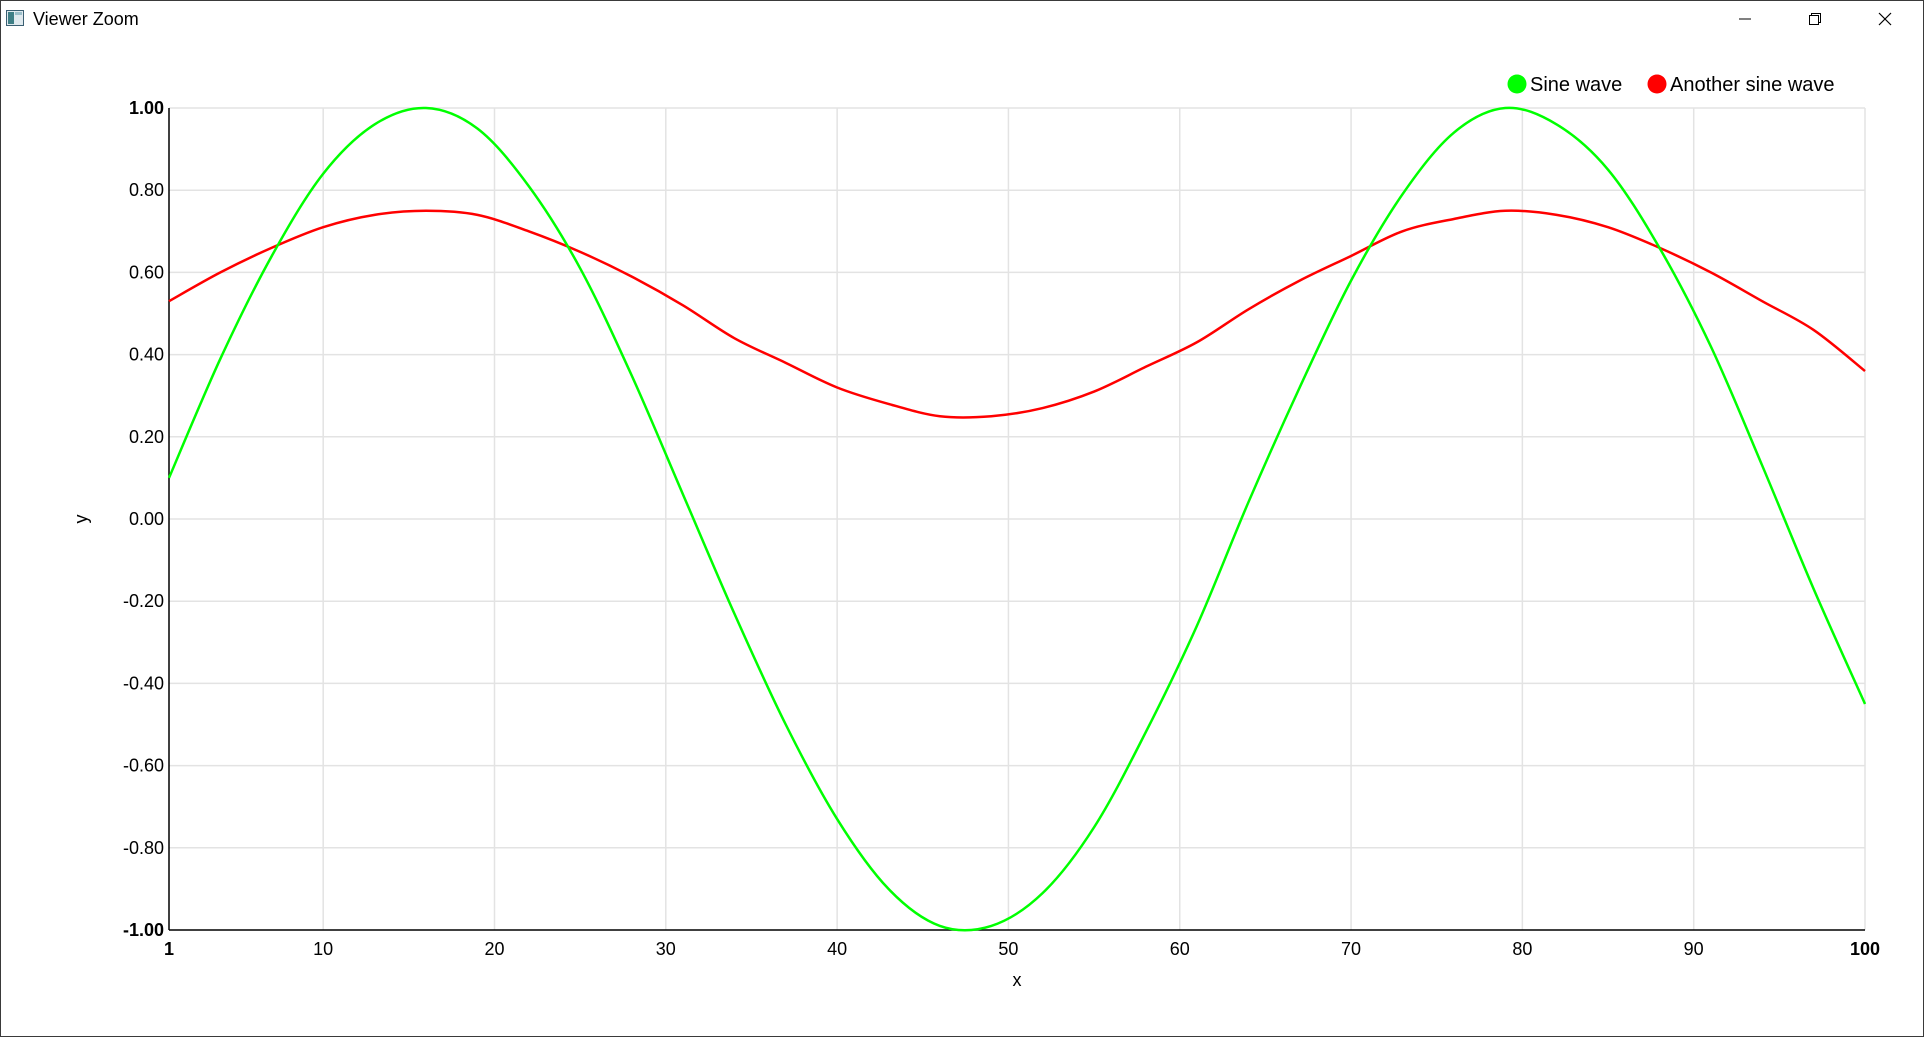  What do you see at coordinates (1752, 85) in the screenshot?
I see `legend-label: Another sine wave` at bounding box center [1752, 85].